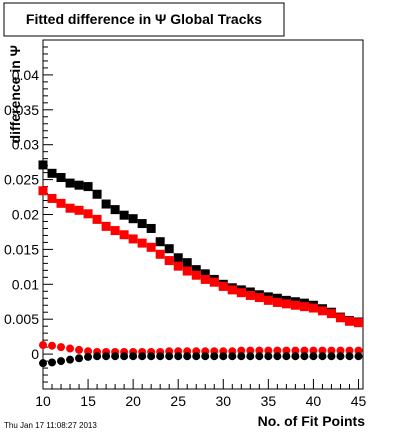  What do you see at coordinates (88, 401) in the screenshot?
I see `x-tick-label: 15` at bounding box center [88, 401].